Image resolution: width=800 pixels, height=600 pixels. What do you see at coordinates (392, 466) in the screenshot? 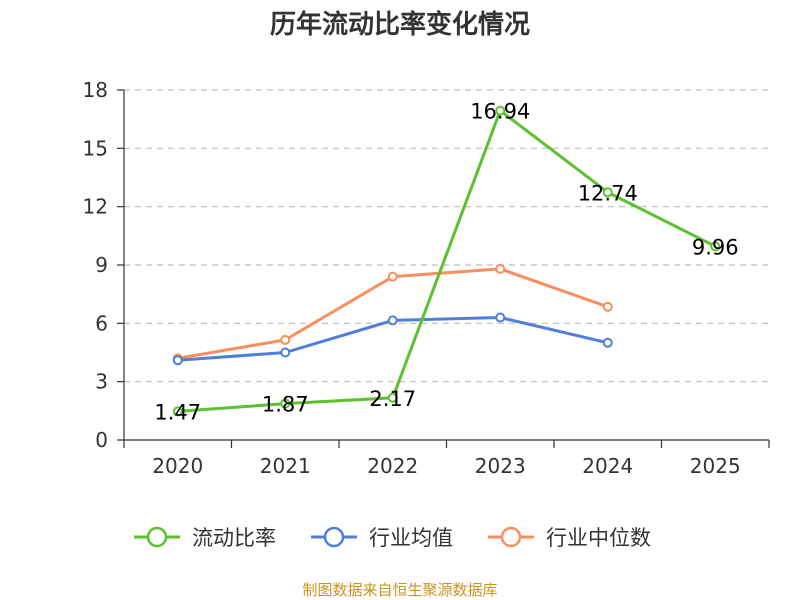
I see `x-tick-label: 2022` at bounding box center [392, 466].